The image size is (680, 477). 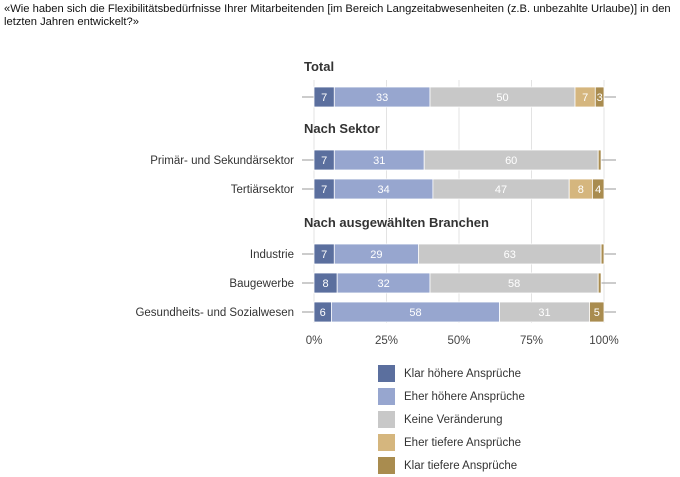 I want to click on group-title: Nach ausgewählten Branchen, so click(x=396, y=222).